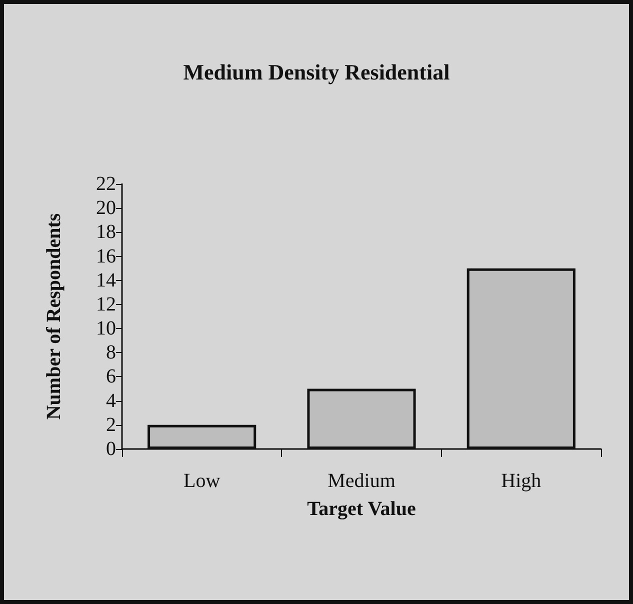 The height and width of the screenshot is (604, 633). Describe the element at coordinates (316, 72) in the screenshot. I see `chart-title: Medium Density Residential` at that location.